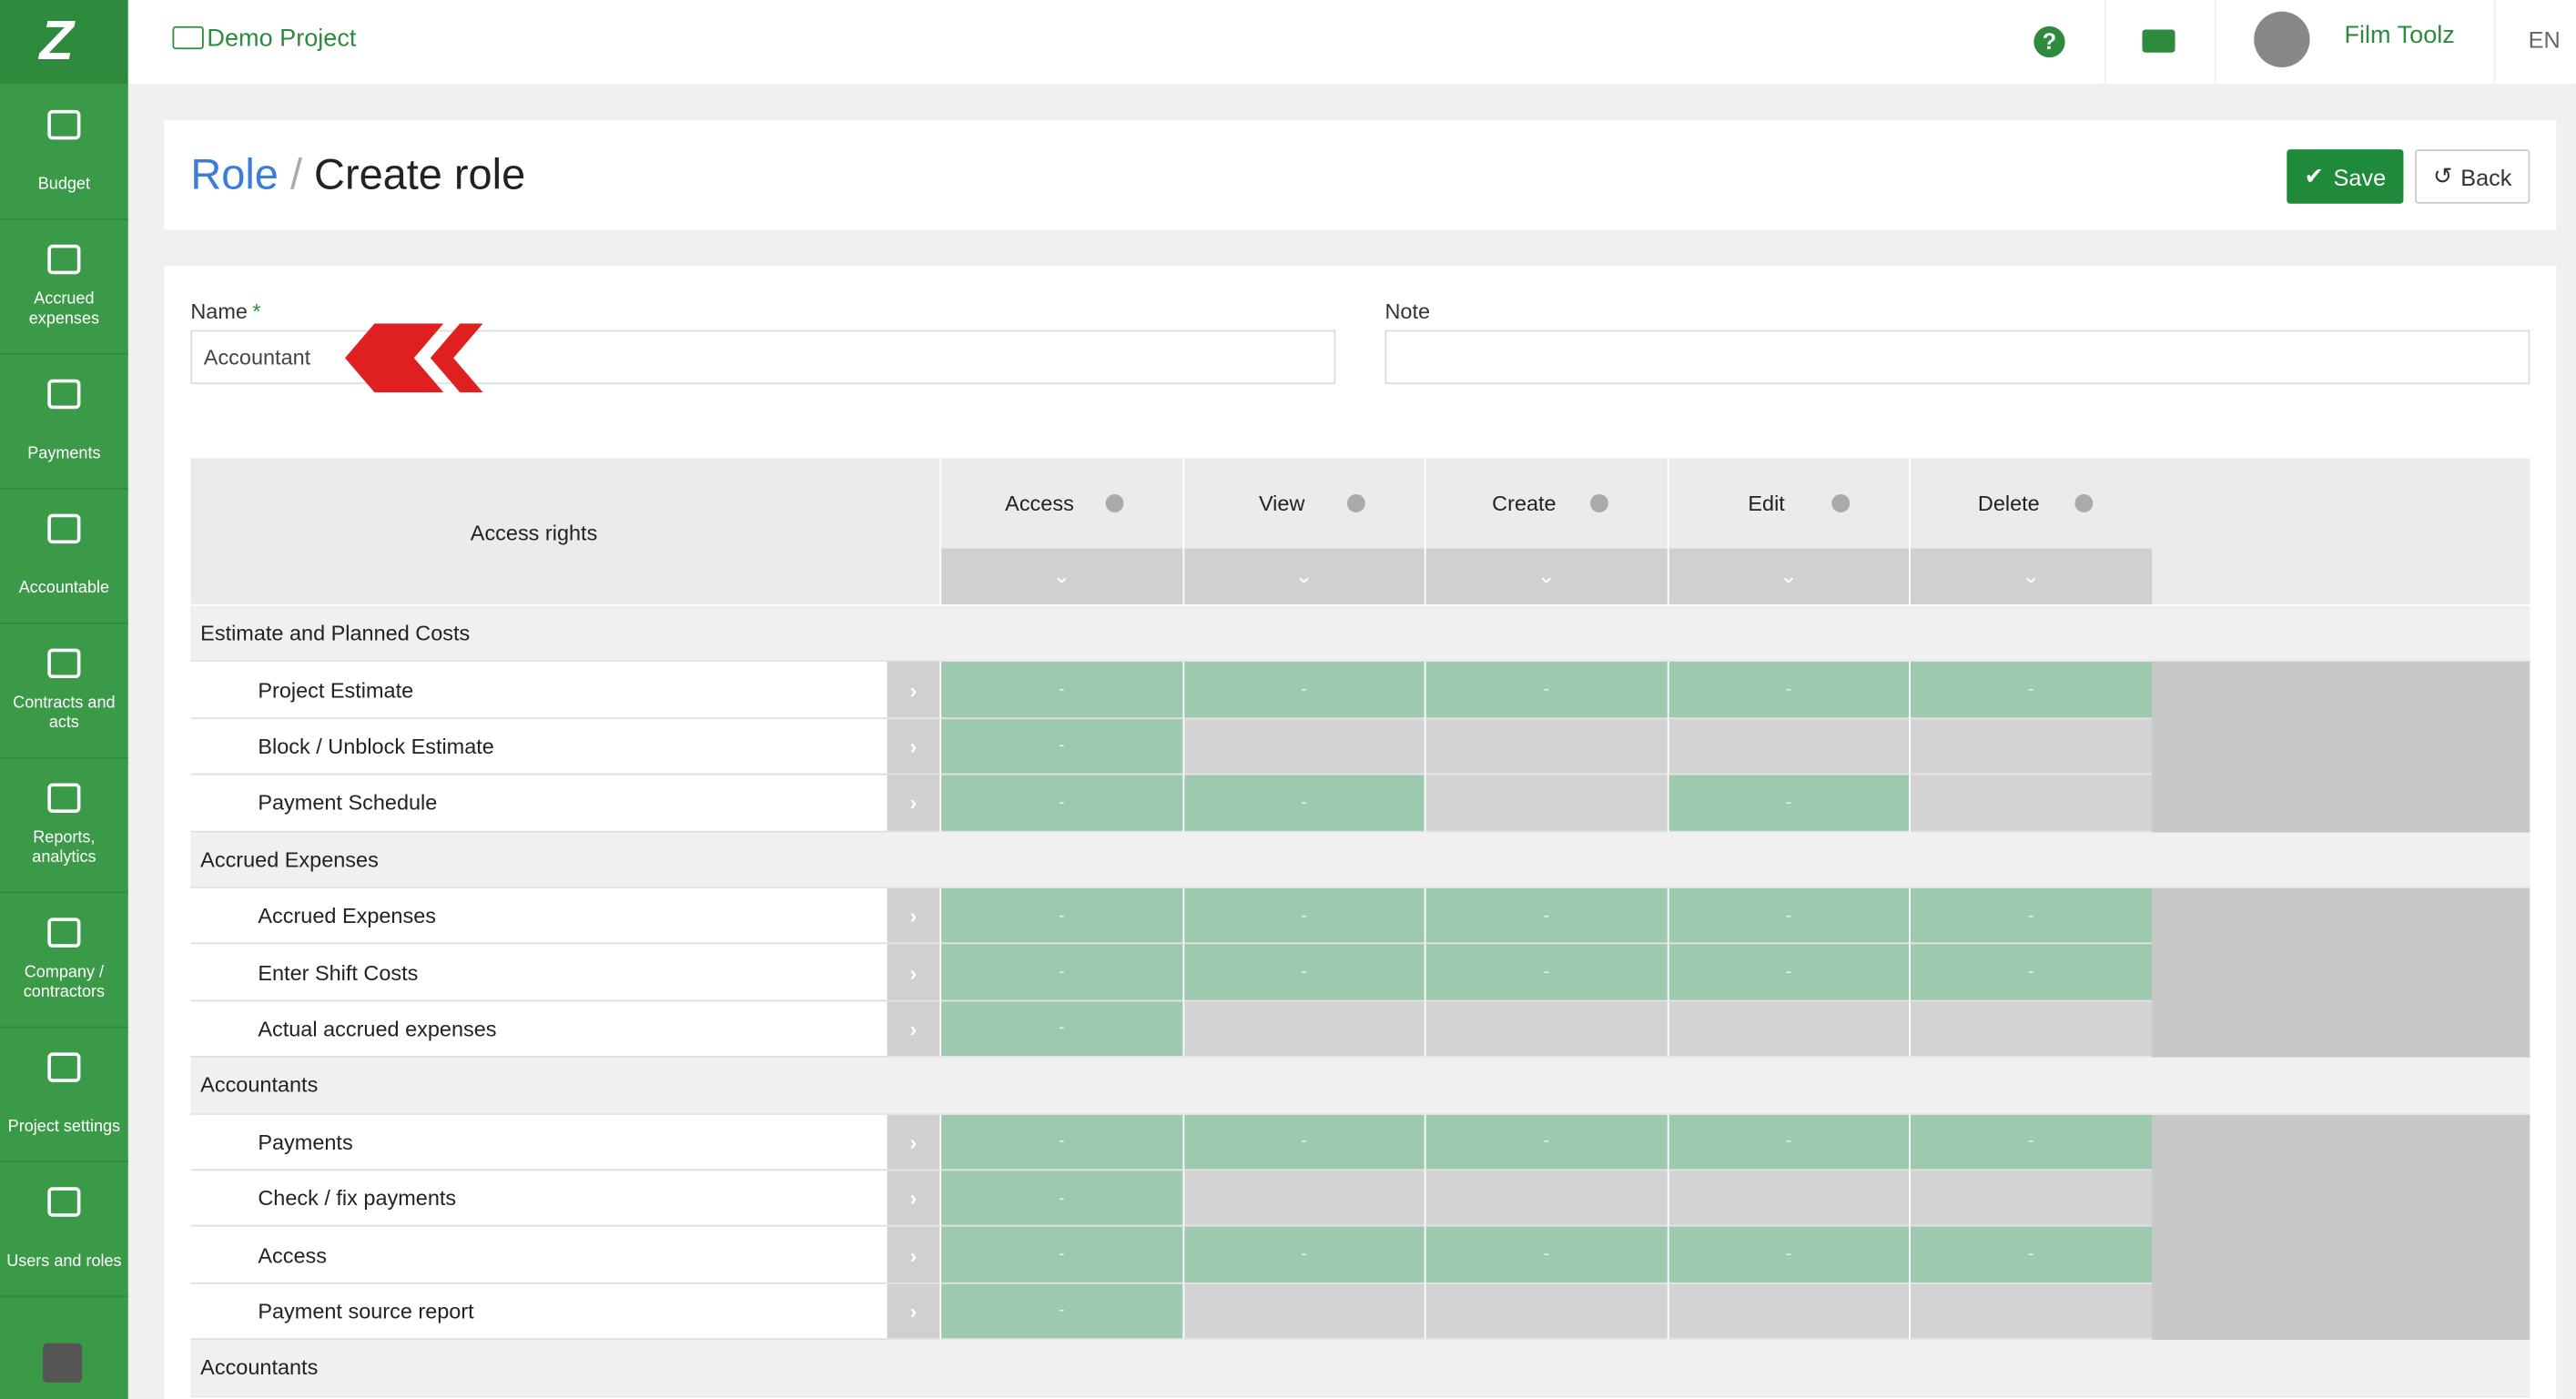 The height and width of the screenshot is (1399, 2576). Describe the element at coordinates (62, 1363) in the screenshot. I see `vk-icon` at that location.